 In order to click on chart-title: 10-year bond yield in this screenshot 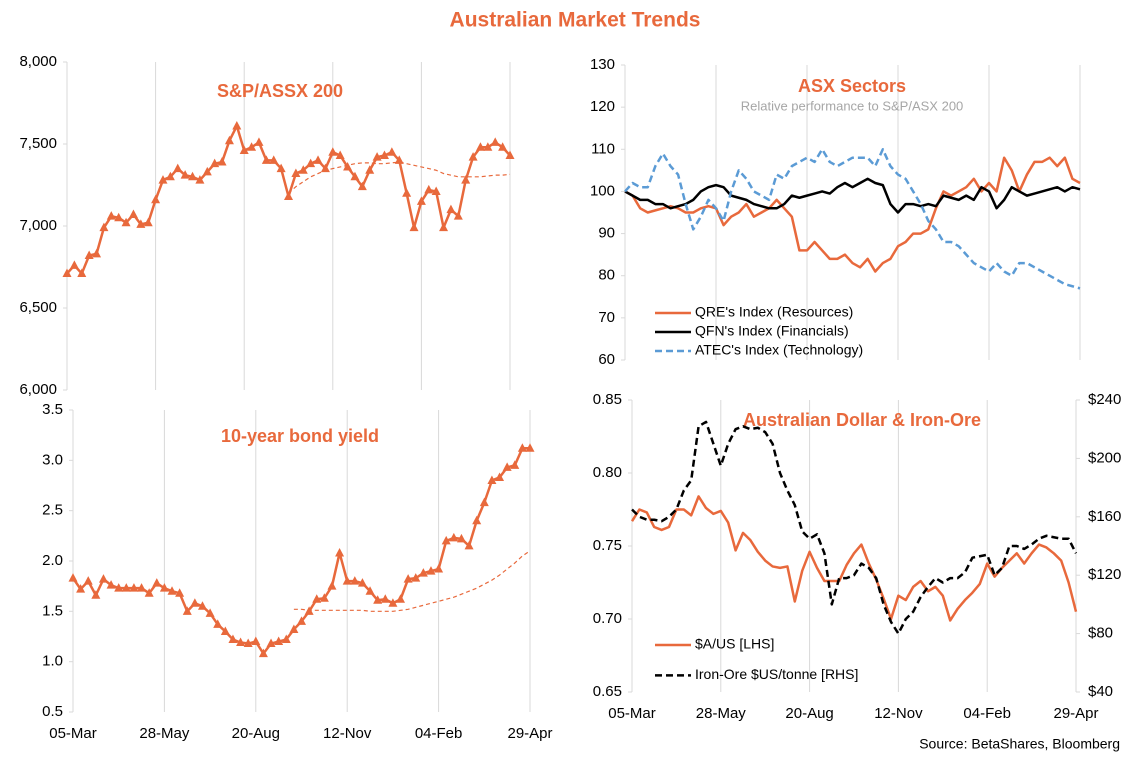, I will do `click(300, 436)`.